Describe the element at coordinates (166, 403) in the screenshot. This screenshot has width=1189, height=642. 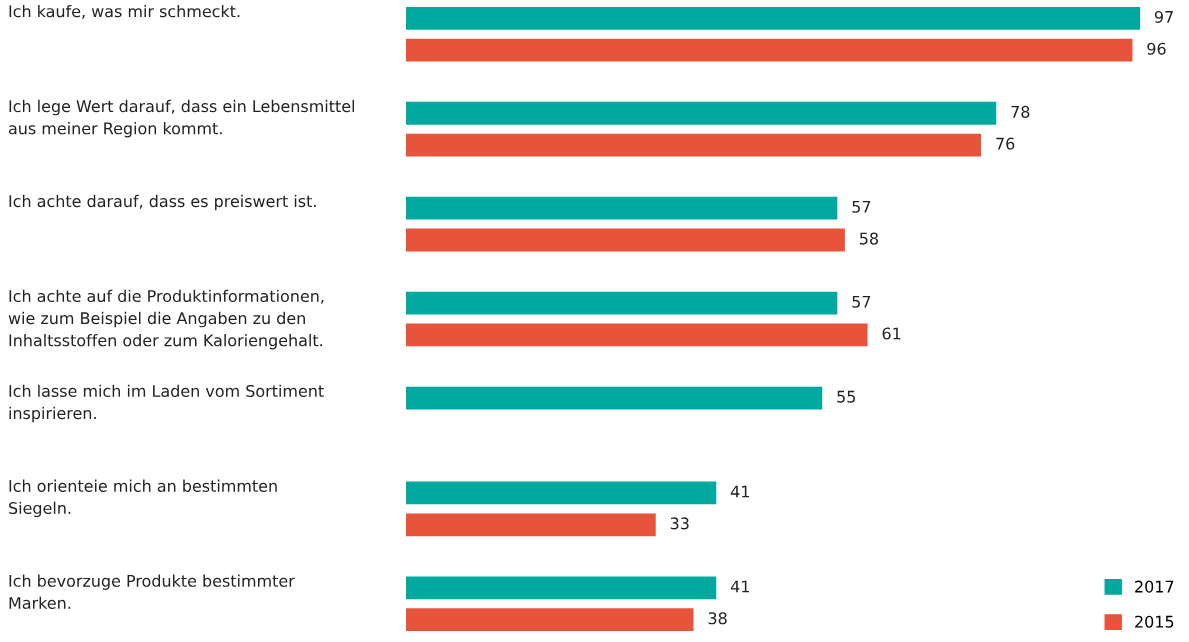
I see `y-tick-label: Ich lasse mich im Laden vom Sortiment inspirieren.` at that location.